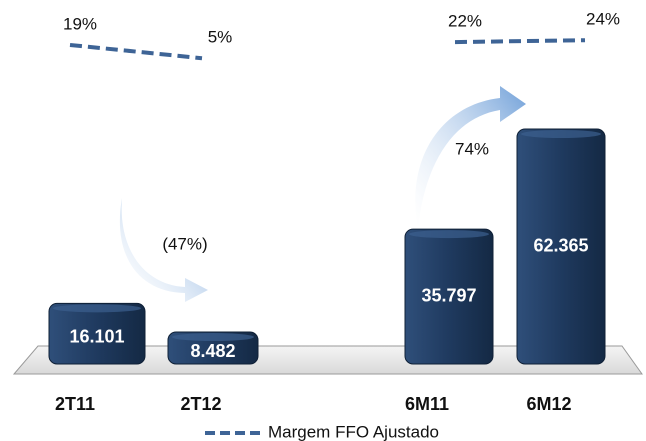  I want to click on value-label: 8.482, so click(212, 351).